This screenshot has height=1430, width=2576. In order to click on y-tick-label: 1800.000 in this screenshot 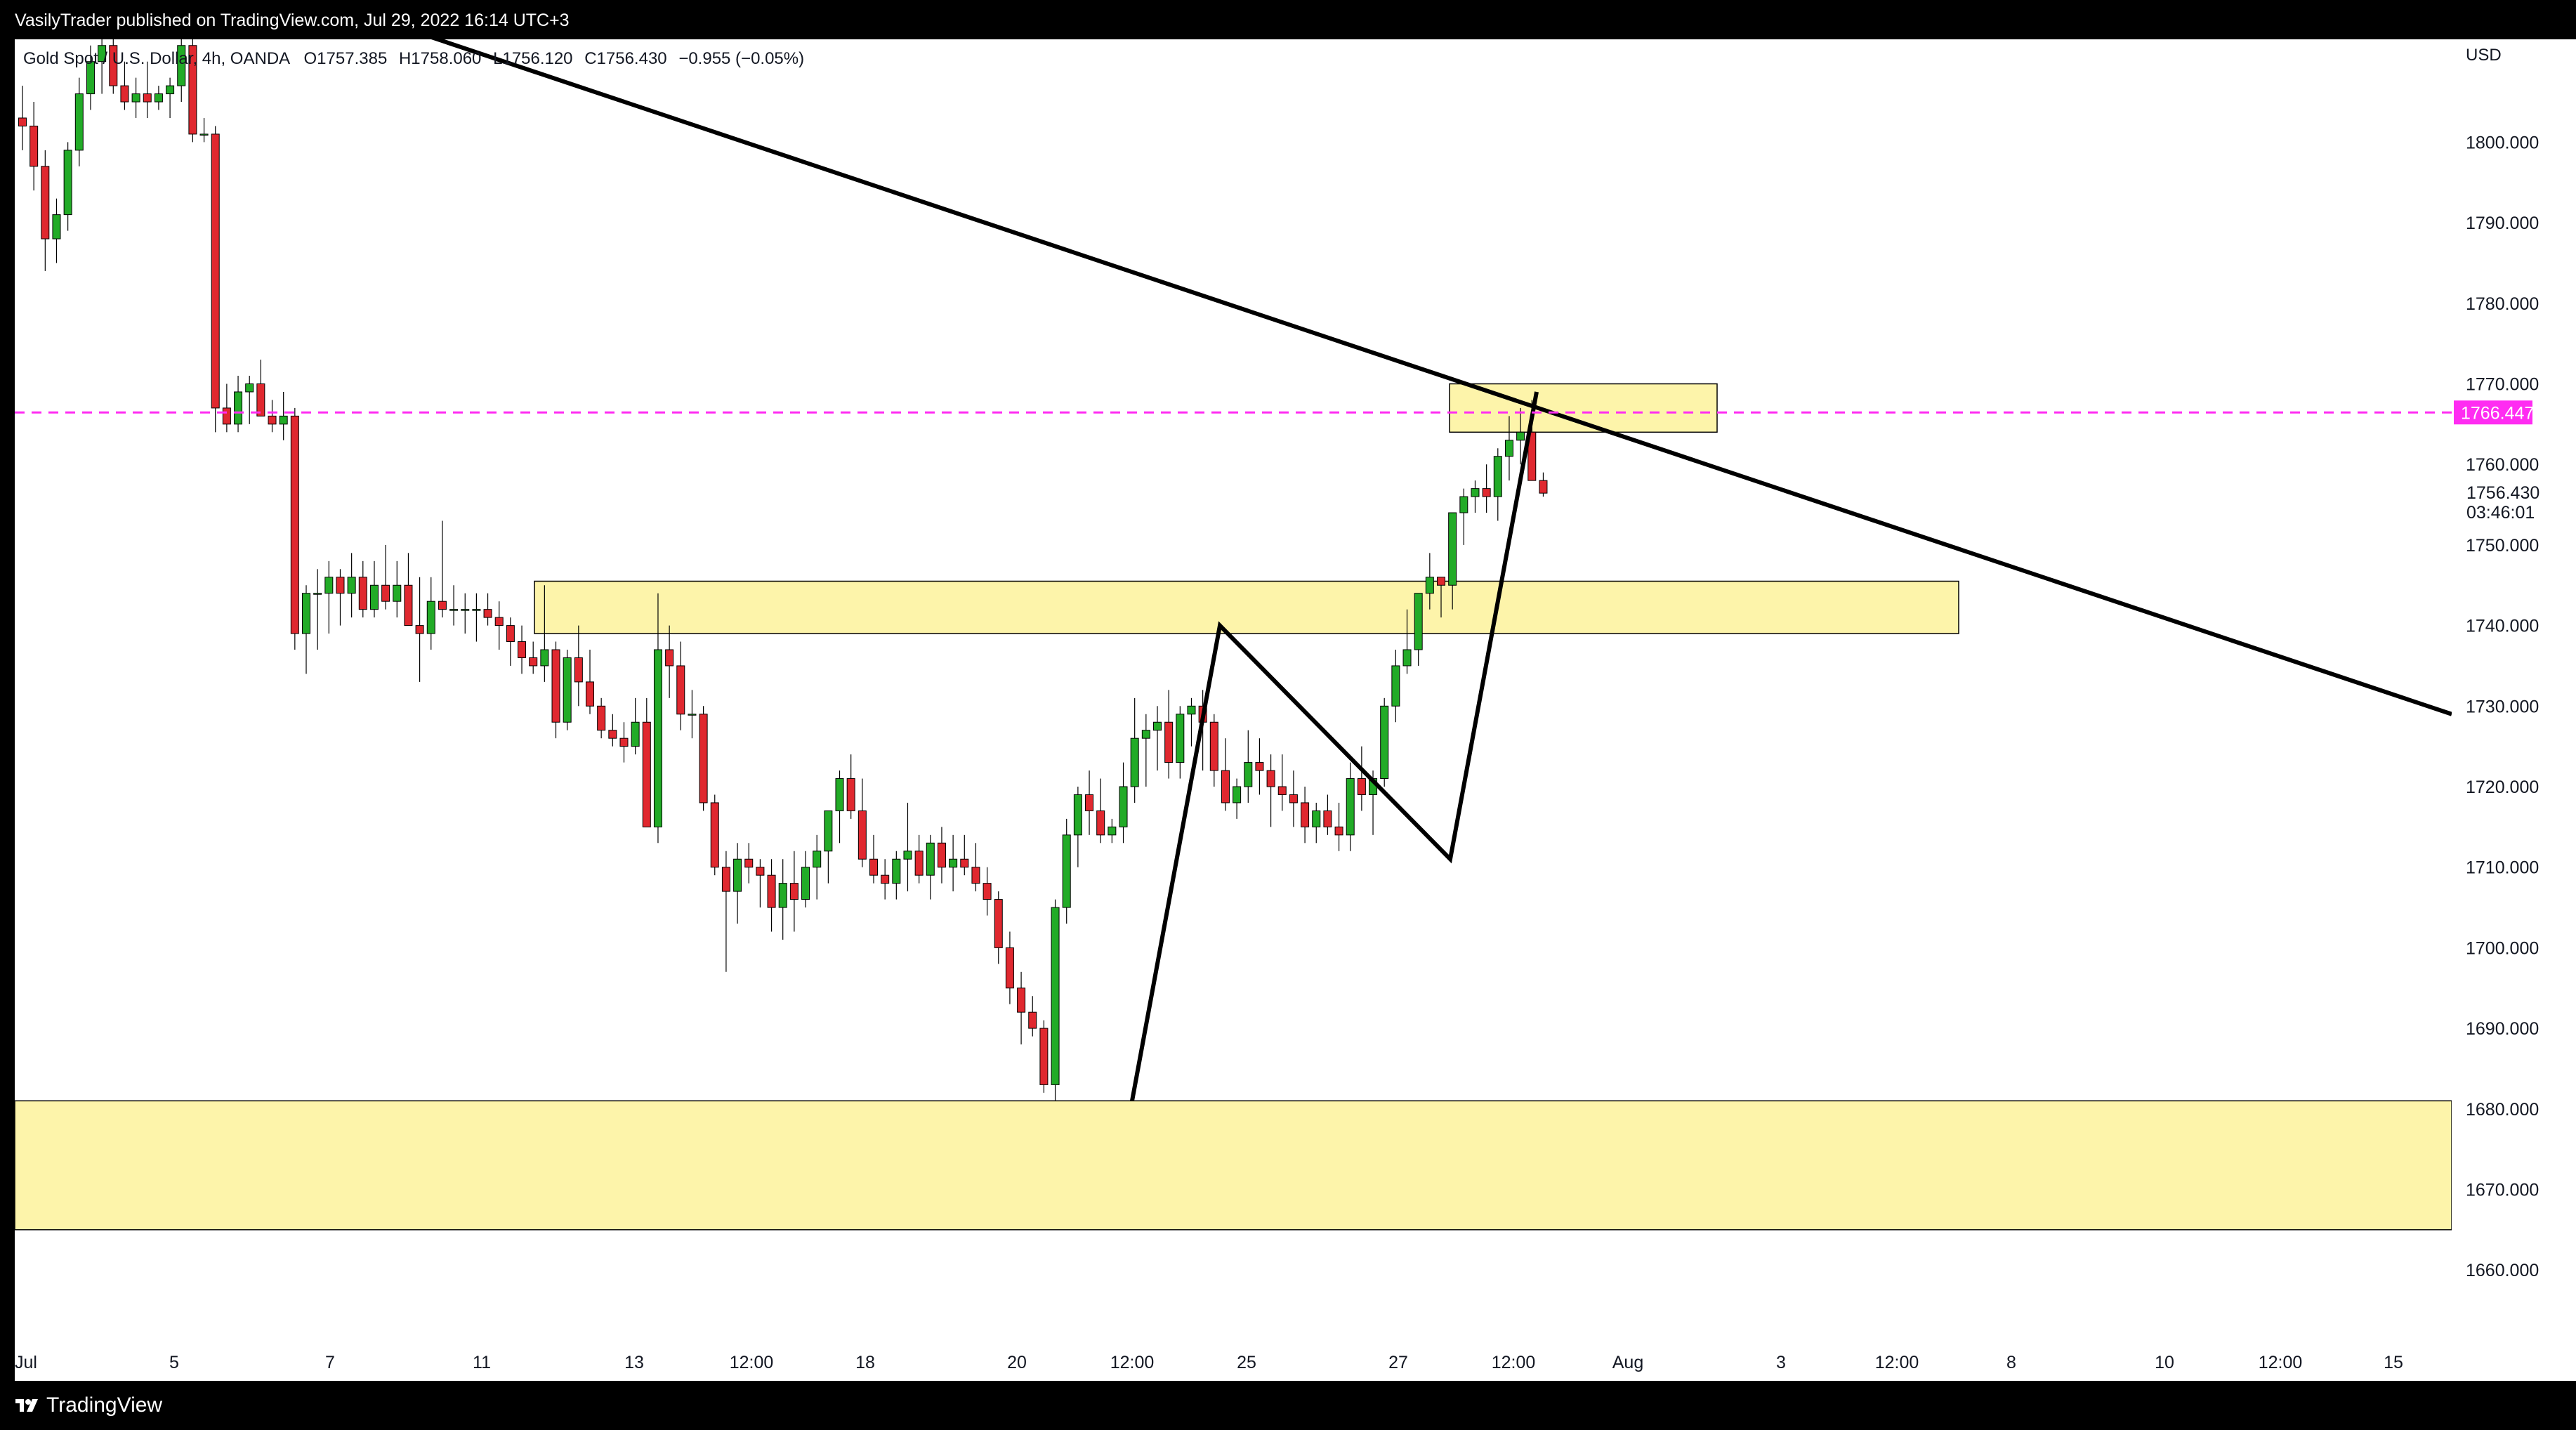, I will do `click(2502, 142)`.